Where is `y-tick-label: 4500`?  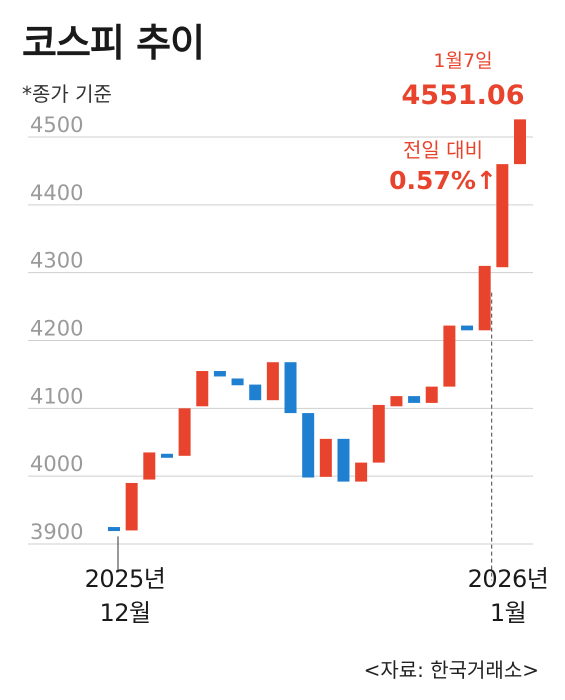
y-tick-label: 4500 is located at coordinates (56, 125).